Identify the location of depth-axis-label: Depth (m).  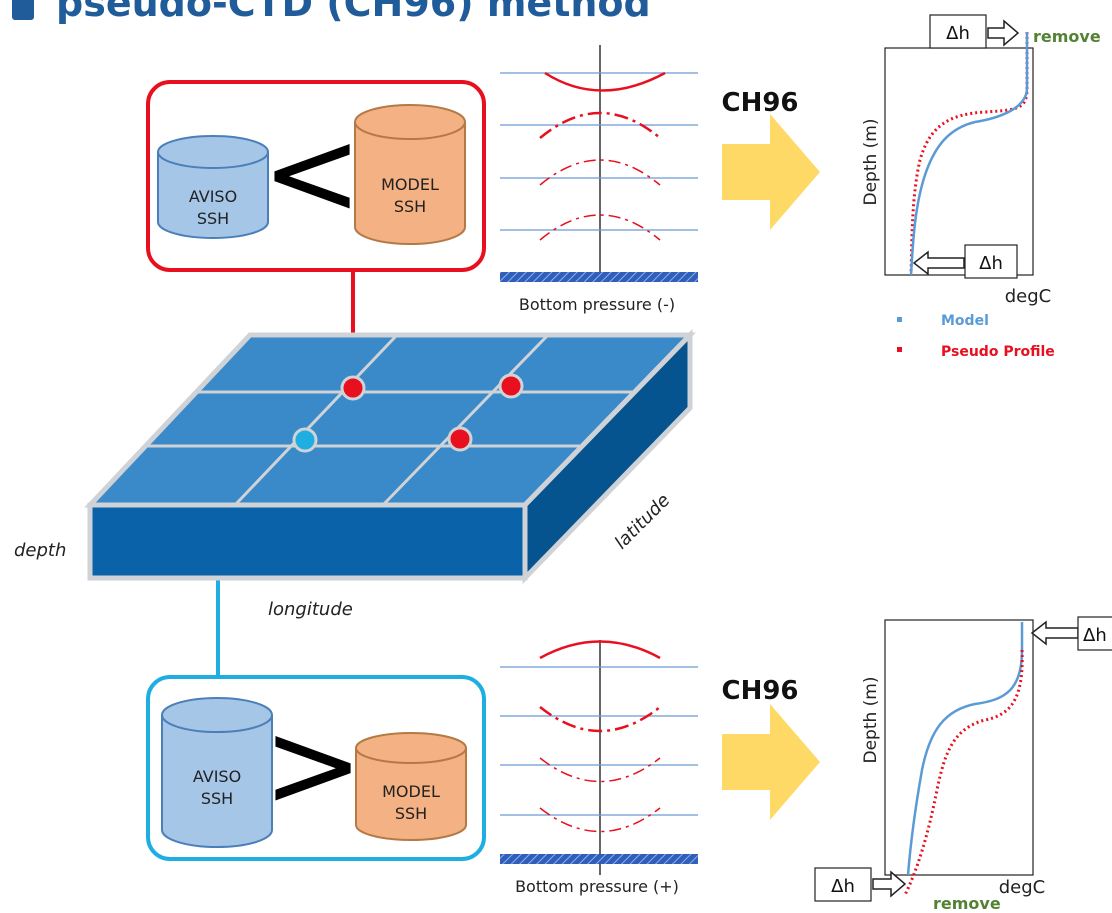
(871, 161).